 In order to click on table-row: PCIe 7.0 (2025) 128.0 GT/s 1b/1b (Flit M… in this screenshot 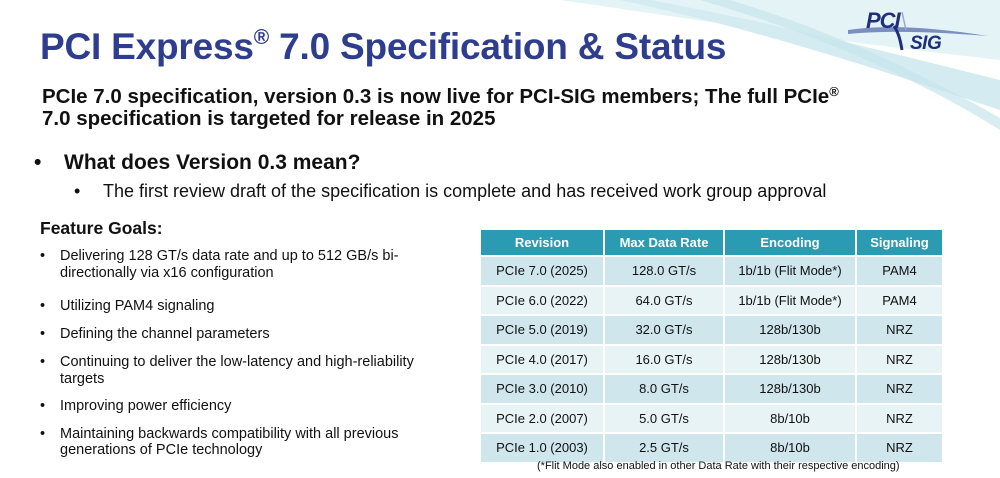, I will do `click(711, 270)`.